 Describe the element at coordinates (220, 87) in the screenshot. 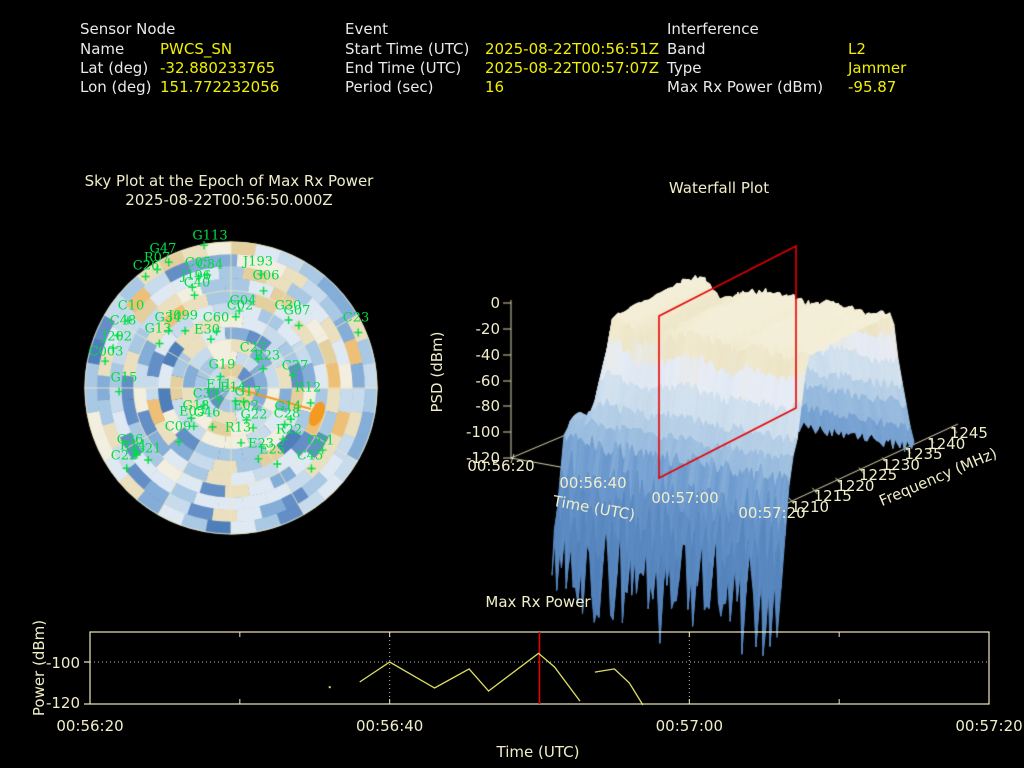

I see `sensor-lon-value: 151.772232056` at that location.